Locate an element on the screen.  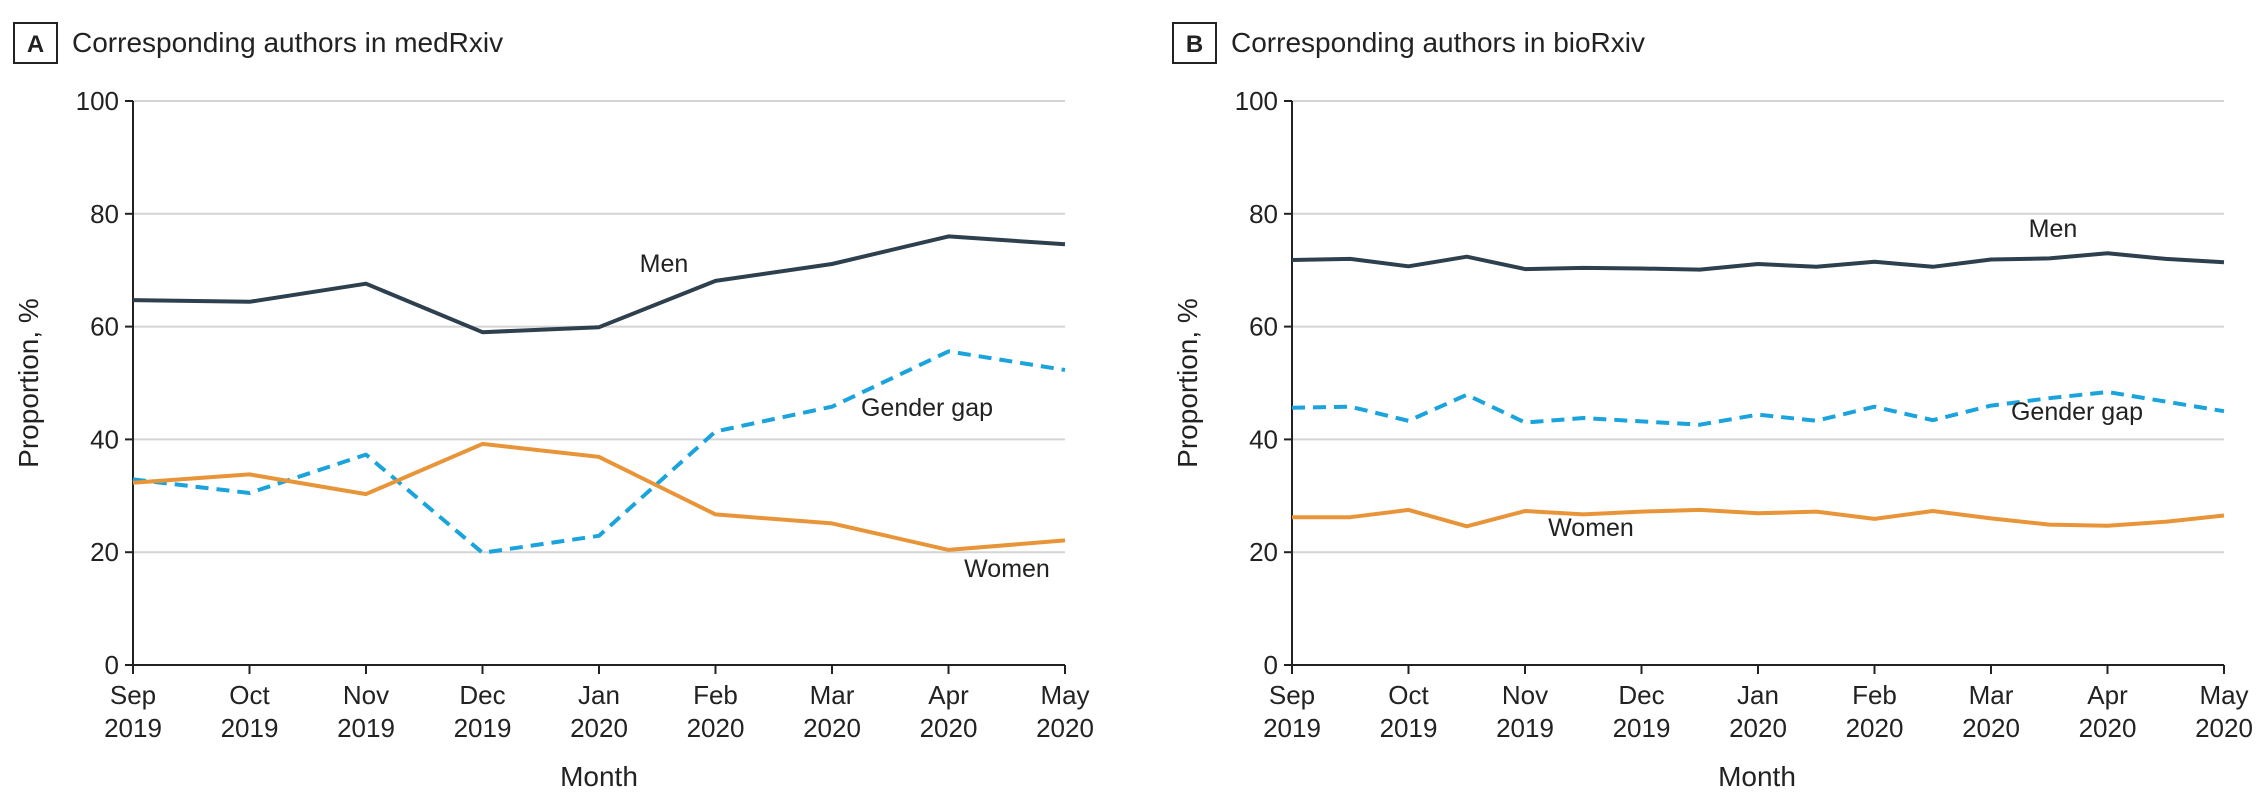
panel-a-label-women: Women is located at coordinates (1007, 569).